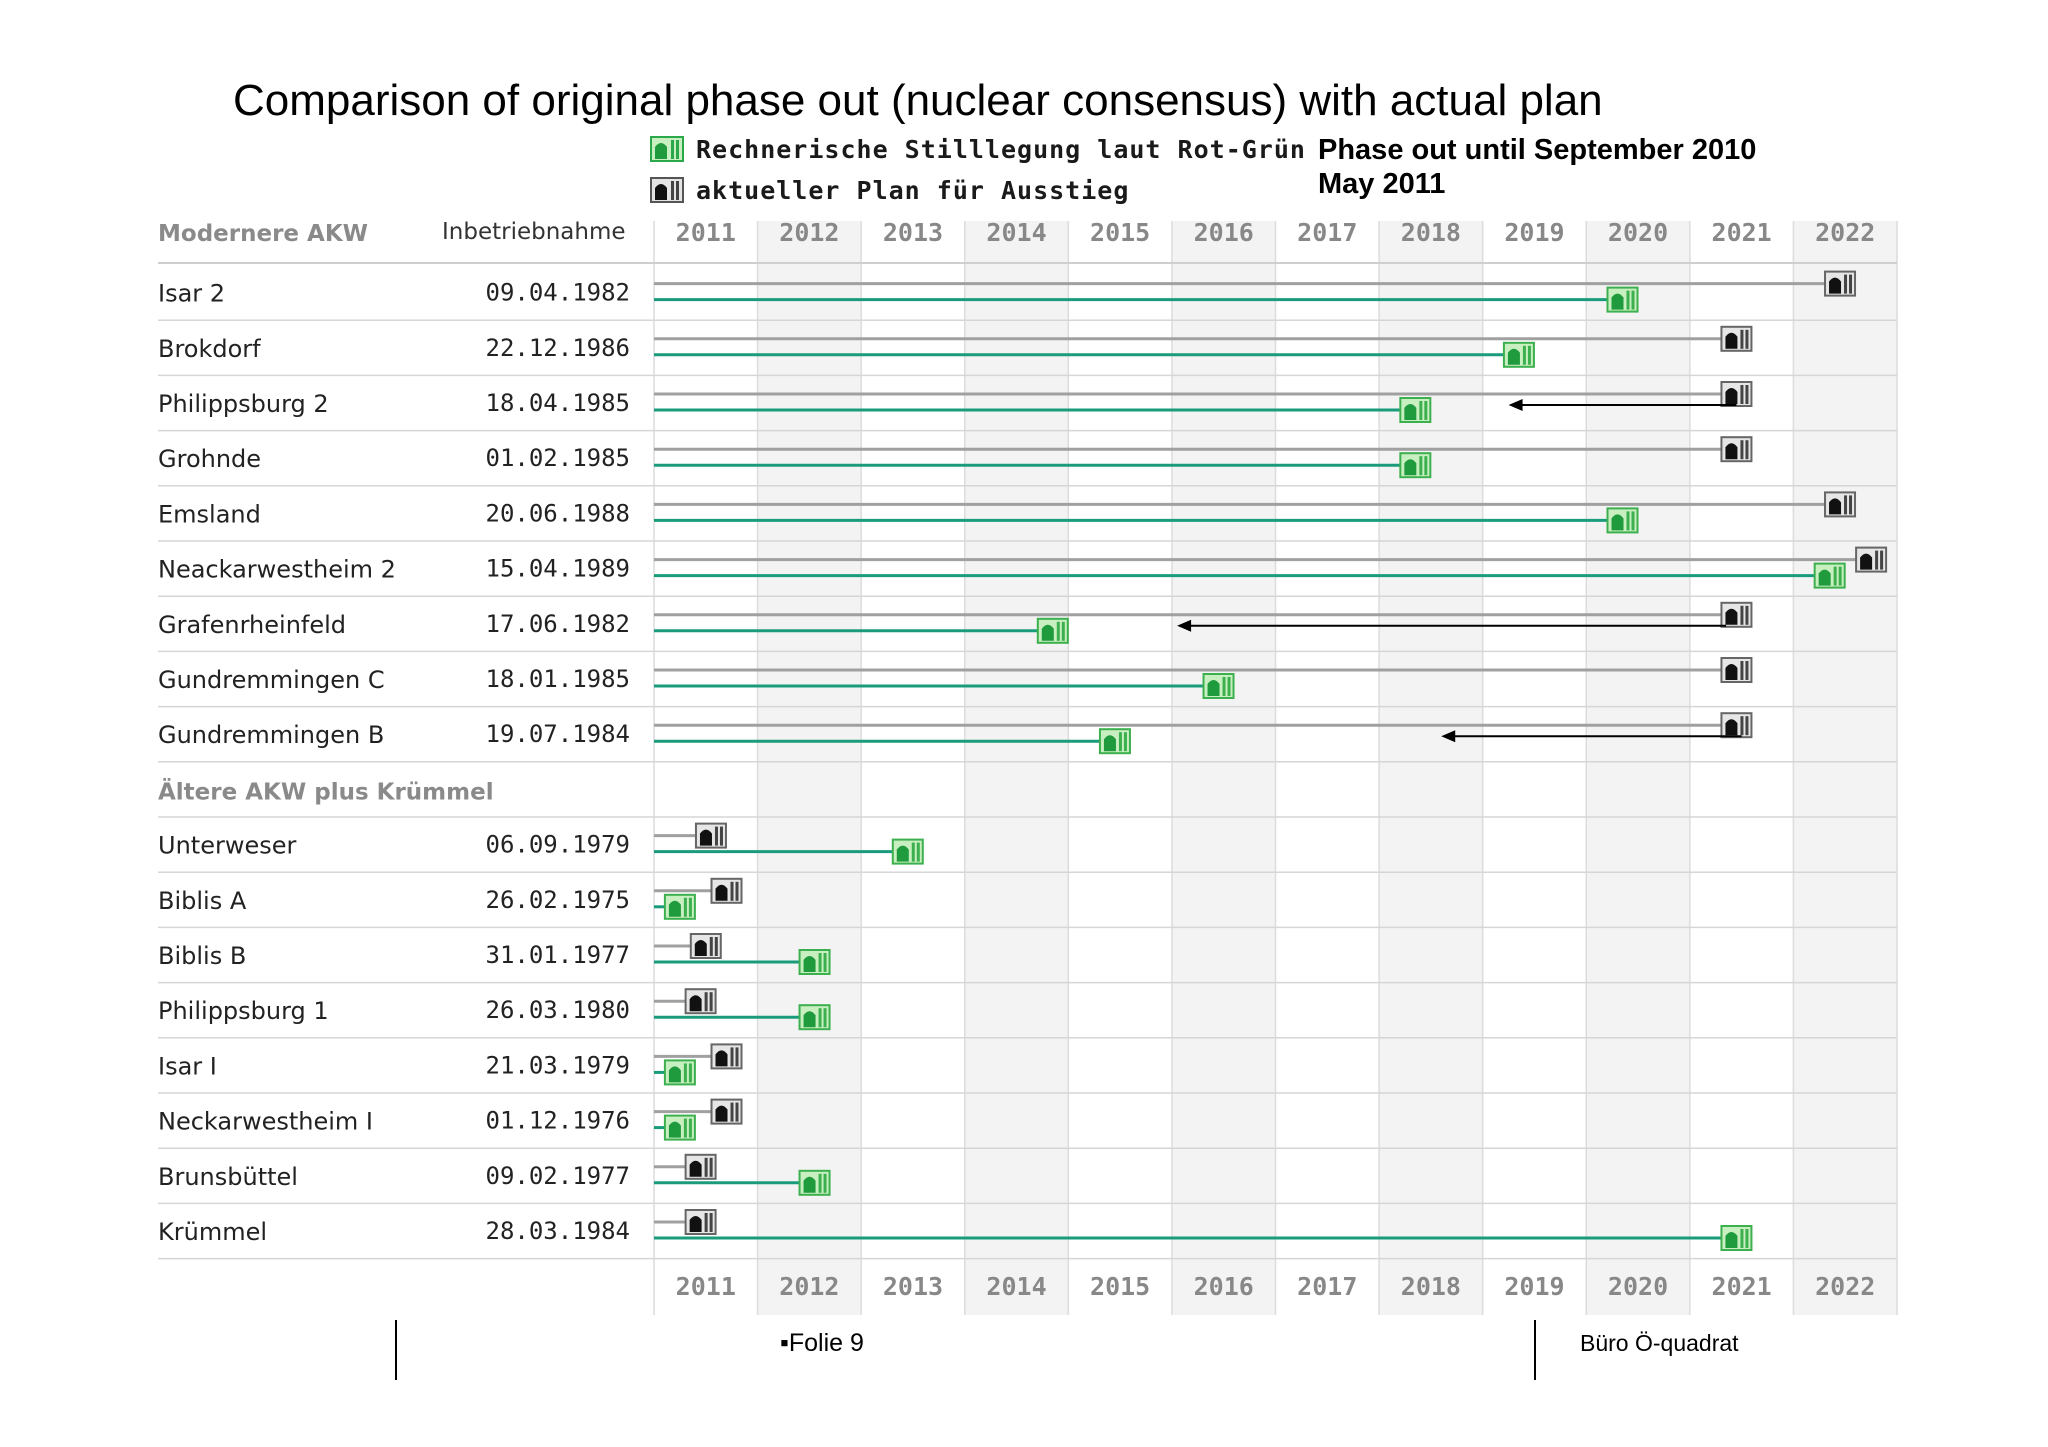 This screenshot has width=2048, height=1447. Describe the element at coordinates (1382, 184) in the screenshot. I see `note-may-2011: May 2011` at that location.